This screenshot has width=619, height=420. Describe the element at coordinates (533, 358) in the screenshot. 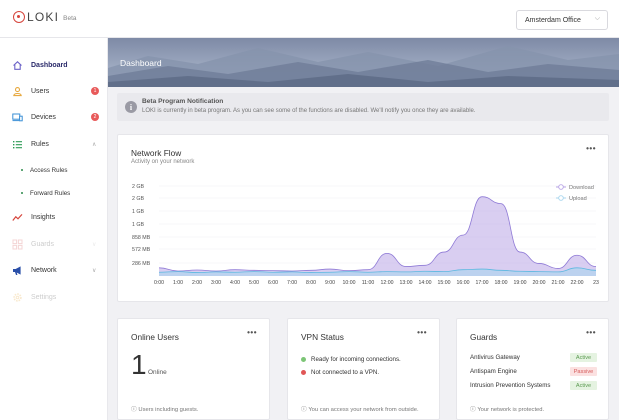

I see `guard-row: Antivirus Gateway Active` at that location.